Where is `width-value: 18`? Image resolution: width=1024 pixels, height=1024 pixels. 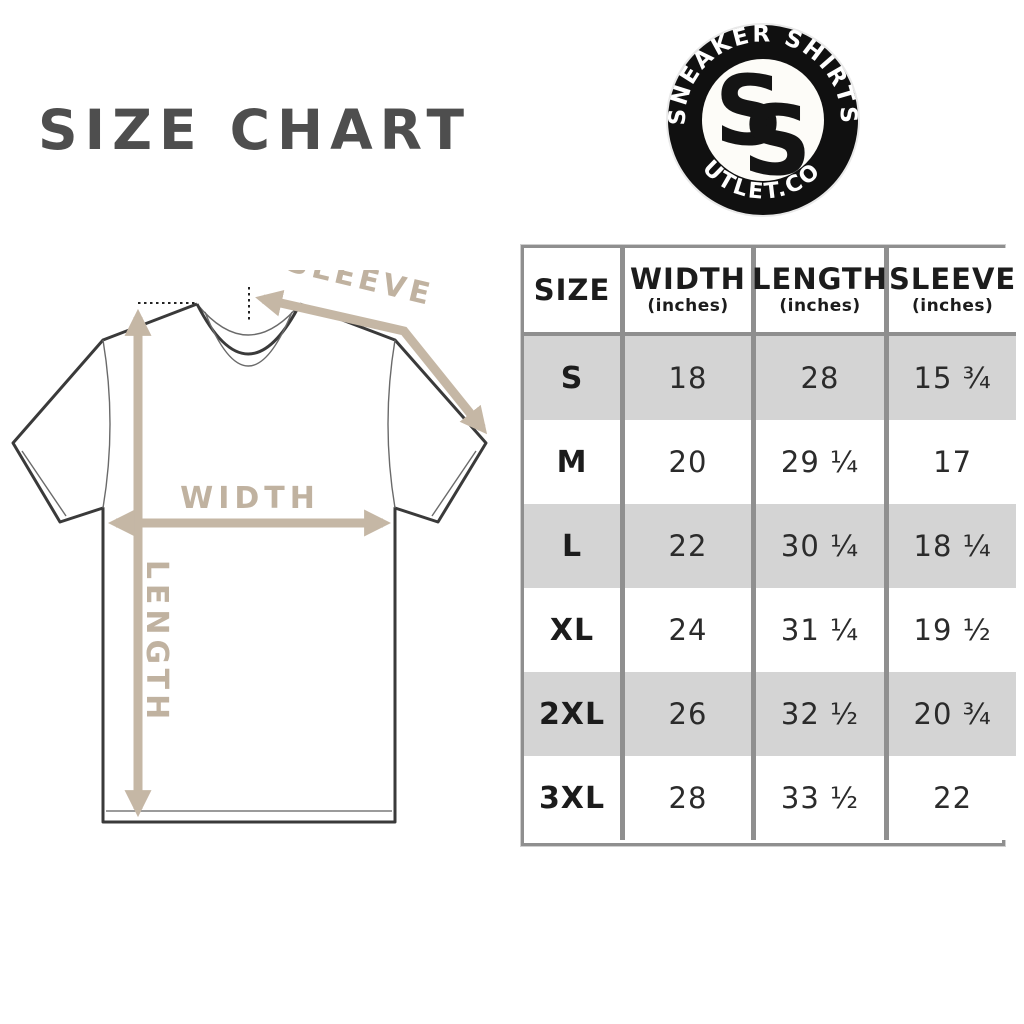
width-value: 18 is located at coordinates (688, 378).